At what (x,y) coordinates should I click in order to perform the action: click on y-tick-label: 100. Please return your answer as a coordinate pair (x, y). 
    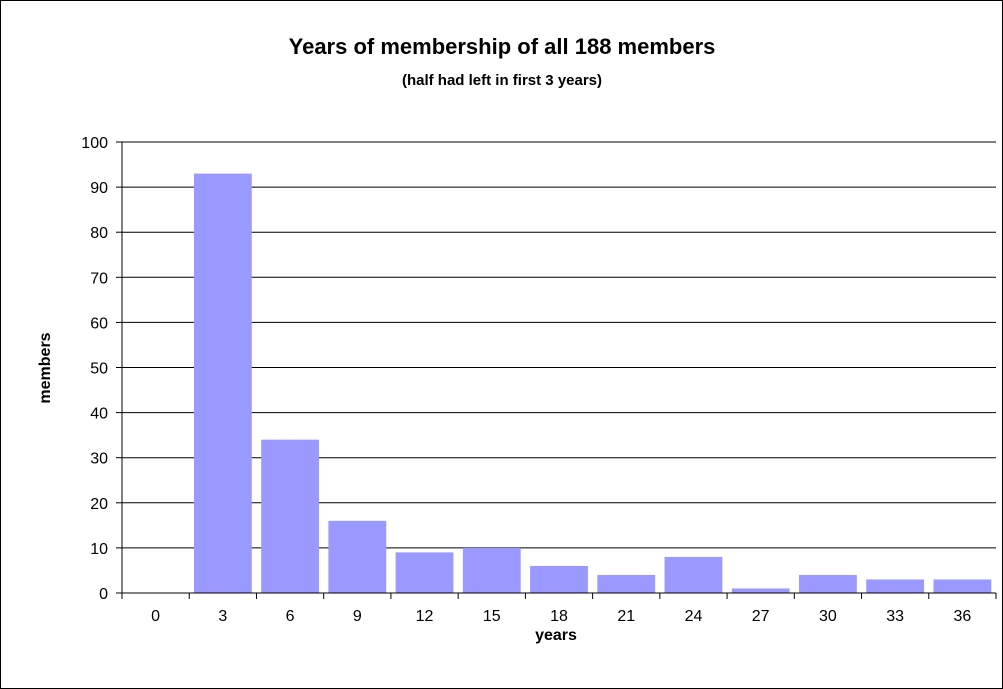
    Looking at the image, I should click on (94, 143).